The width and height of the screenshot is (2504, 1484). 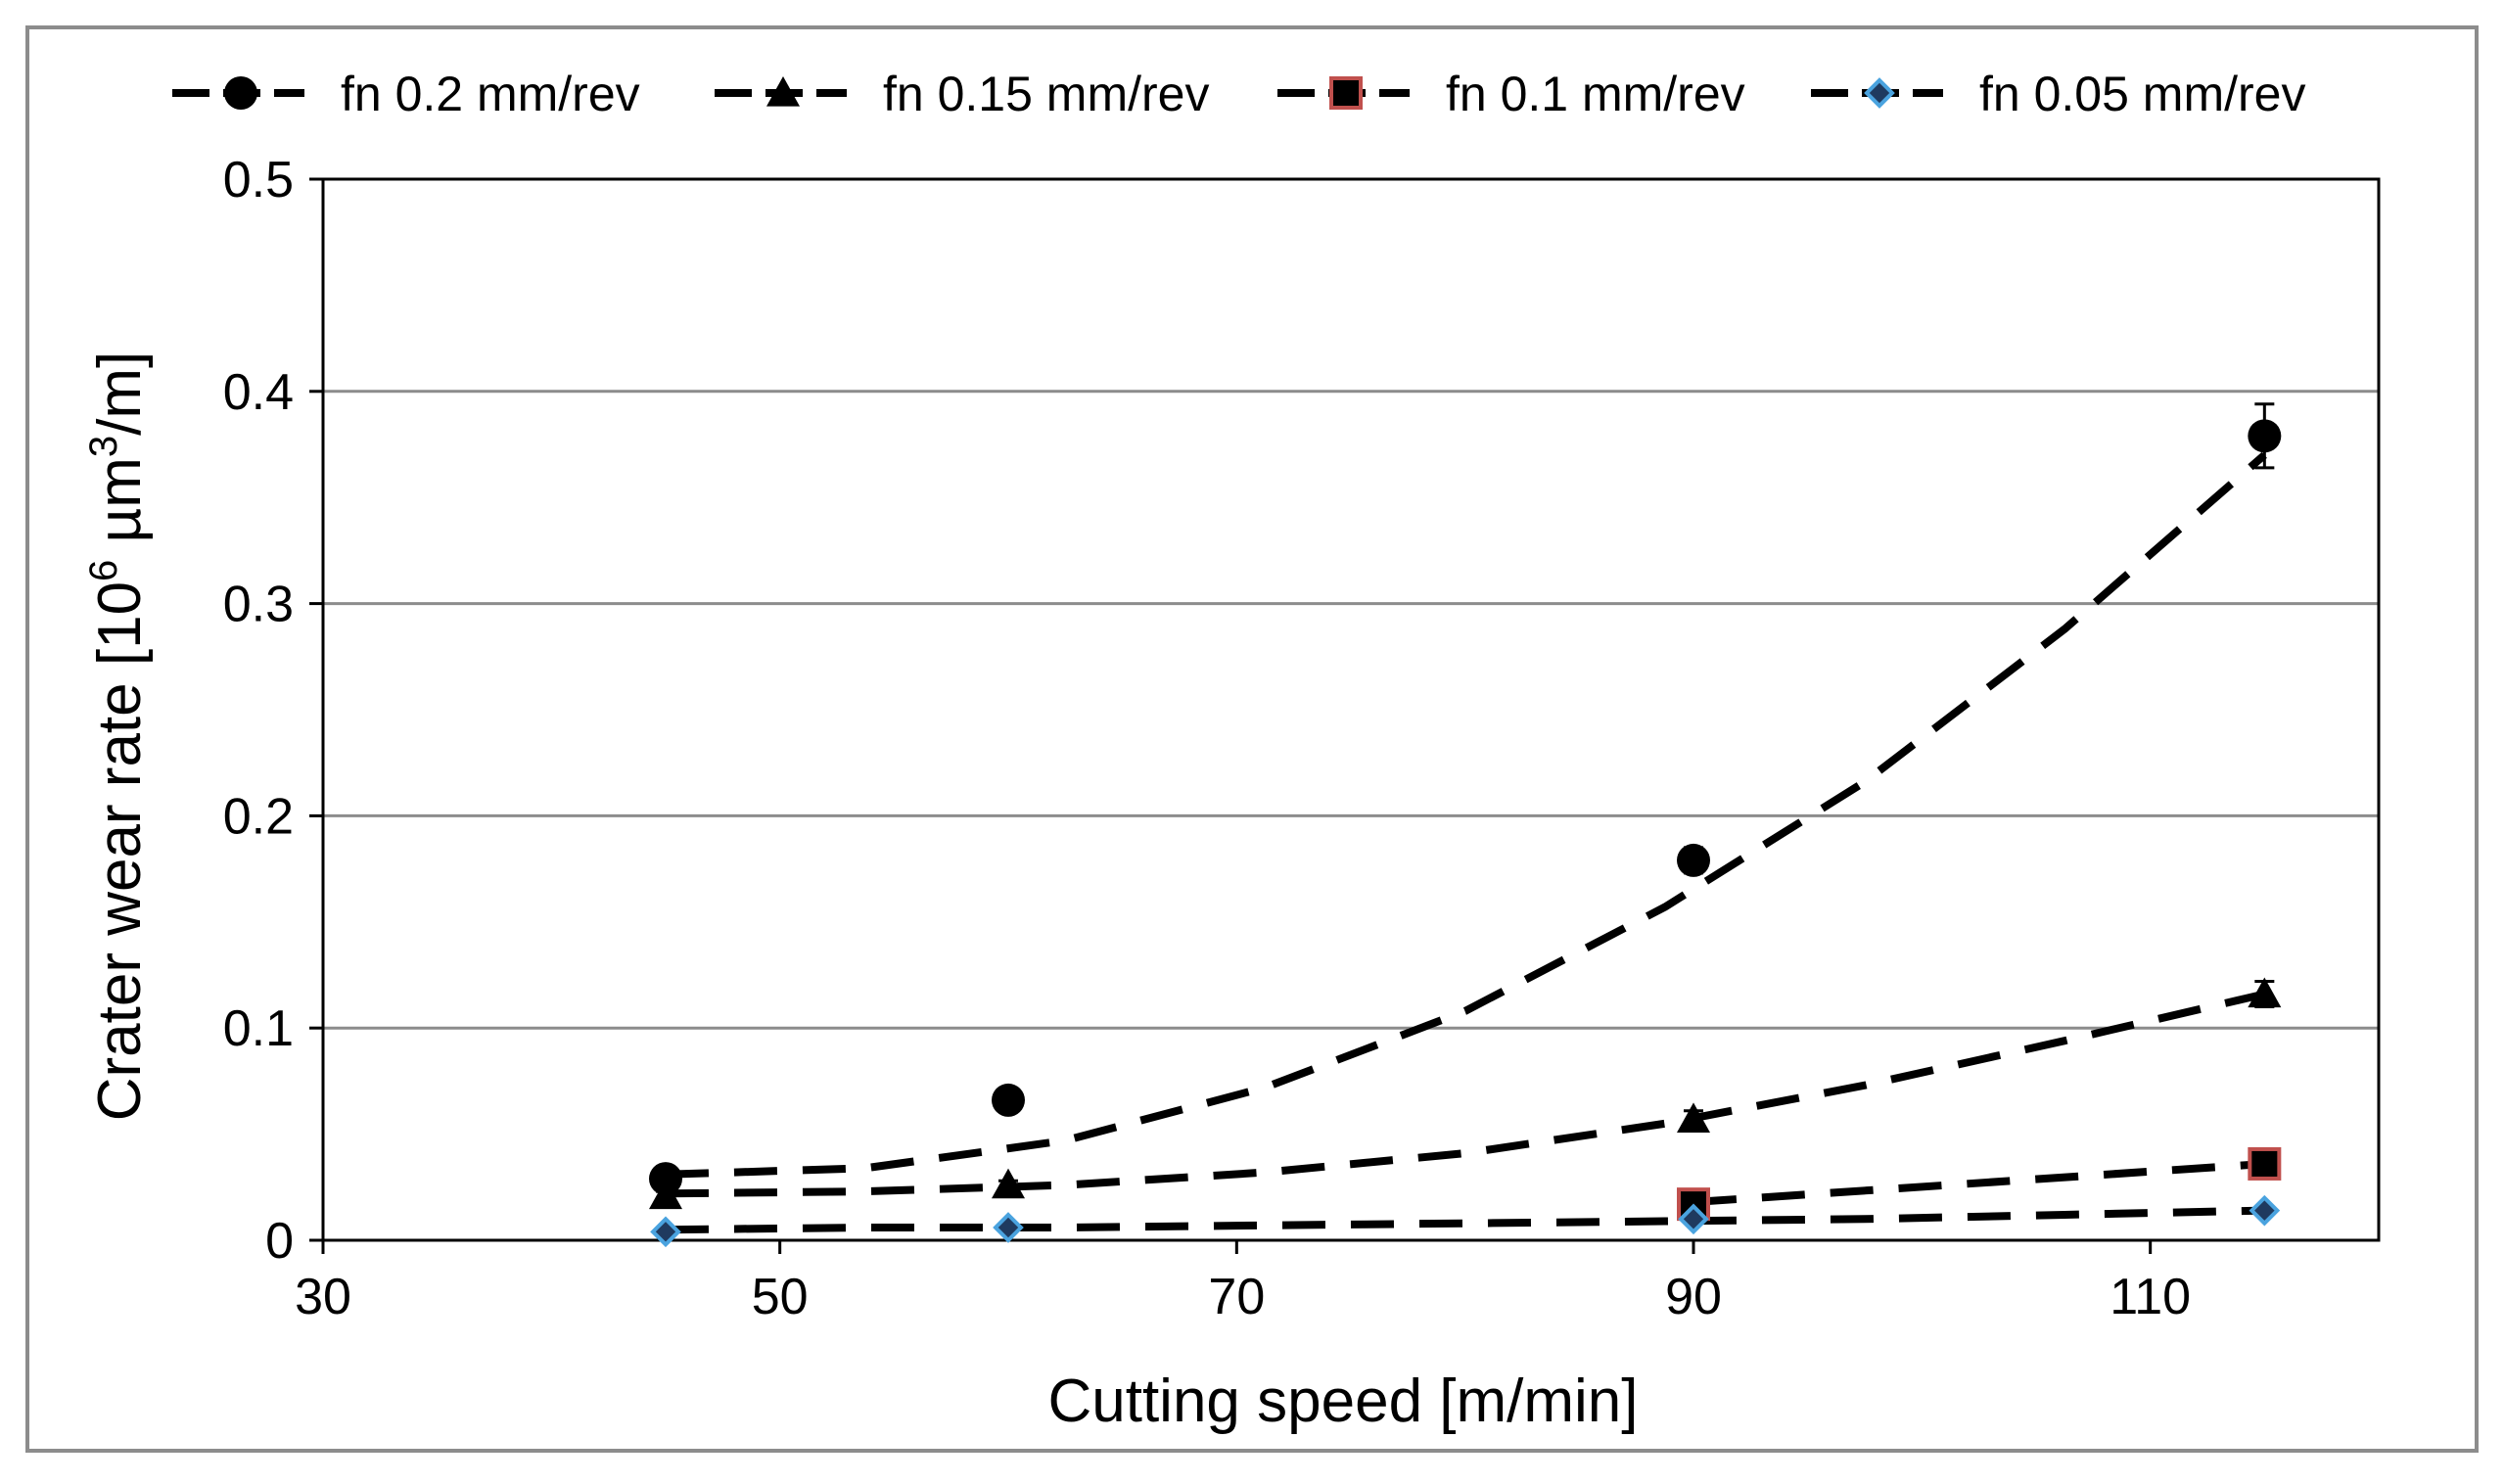 What do you see at coordinates (781, 1297) in the screenshot?
I see `x-tick-label: 50` at bounding box center [781, 1297].